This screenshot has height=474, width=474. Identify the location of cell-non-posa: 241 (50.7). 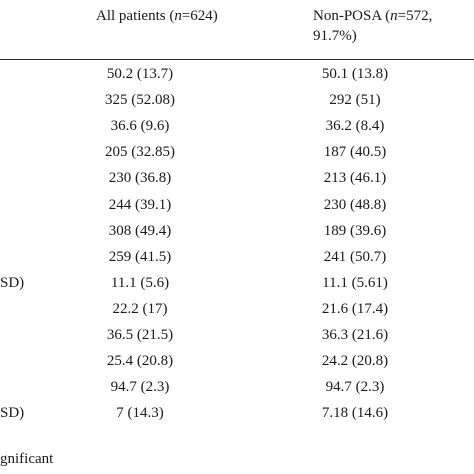
(355, 257).